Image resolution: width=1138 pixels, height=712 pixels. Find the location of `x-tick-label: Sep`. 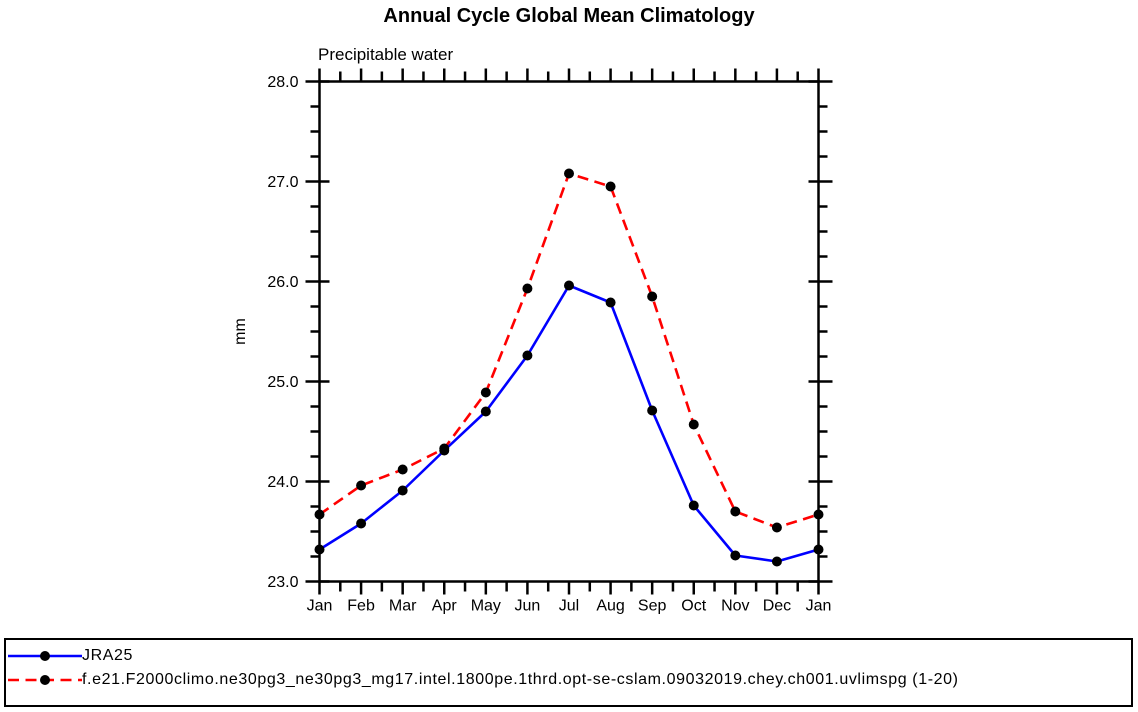

x-tick-label: Sep is located at coordinates (652, 606).